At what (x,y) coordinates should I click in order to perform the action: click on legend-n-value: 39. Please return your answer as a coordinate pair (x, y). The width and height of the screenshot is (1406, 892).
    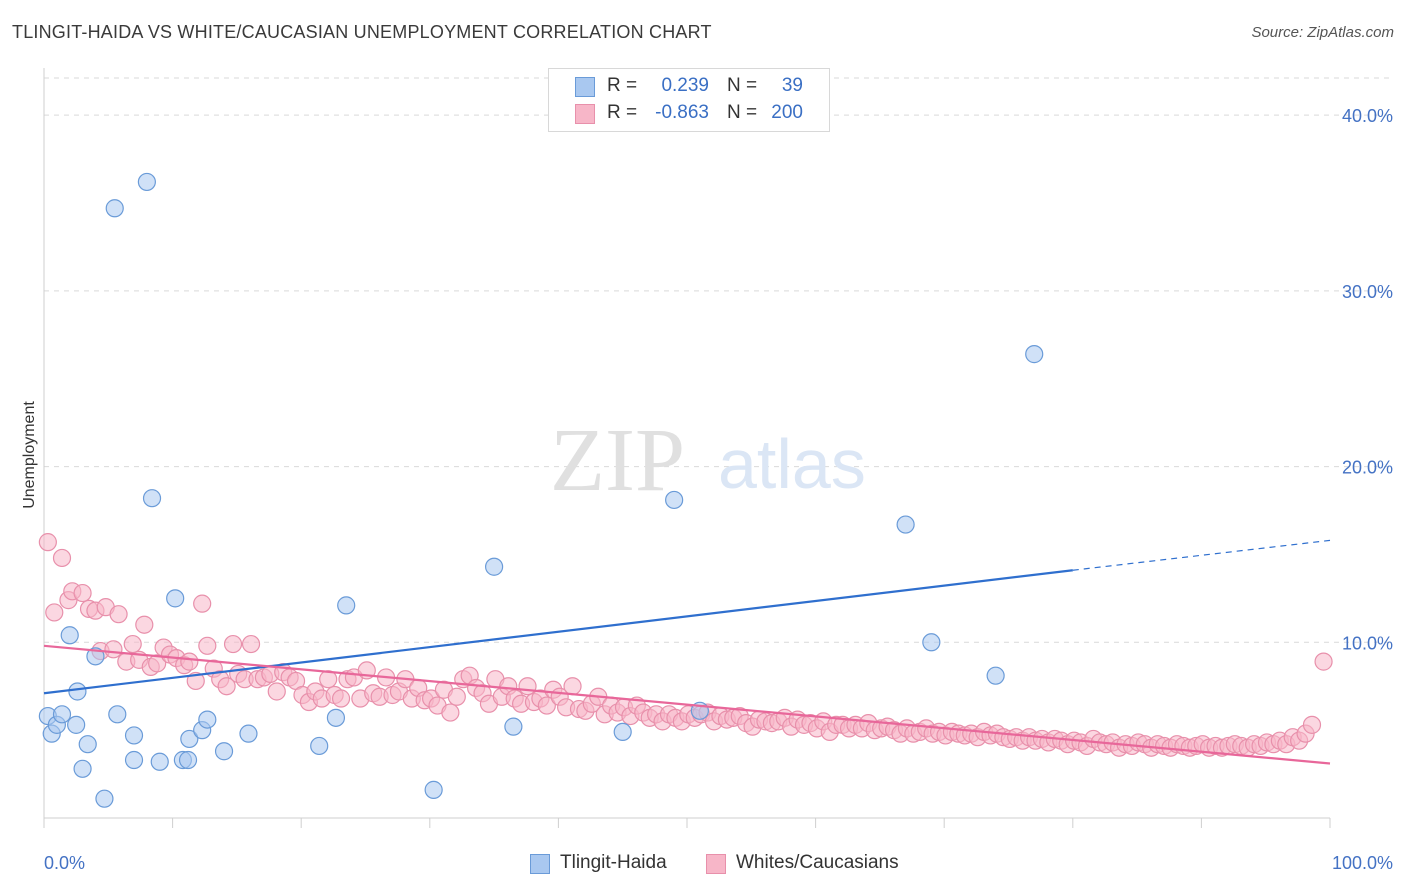
    Looking at the image, I should click on (792, 85).